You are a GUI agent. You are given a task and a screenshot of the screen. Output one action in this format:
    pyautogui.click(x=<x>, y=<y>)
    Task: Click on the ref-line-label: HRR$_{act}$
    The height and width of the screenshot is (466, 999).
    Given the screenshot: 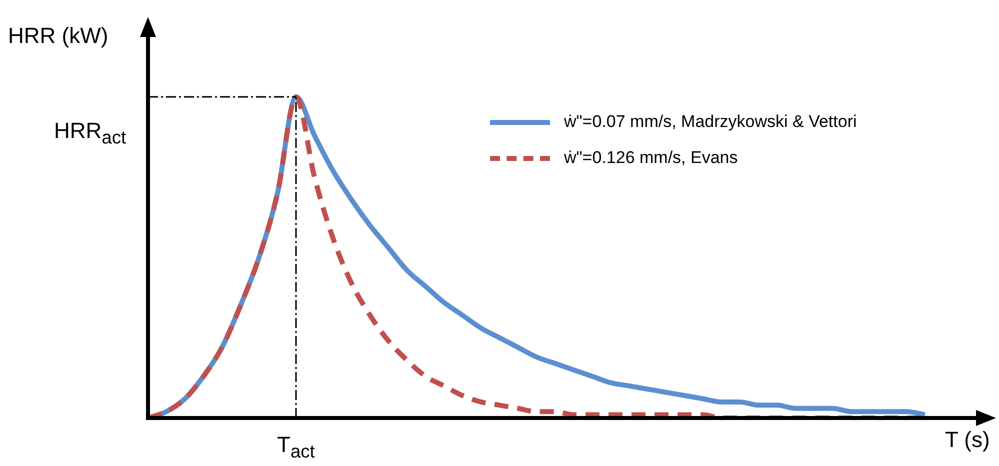 What is the action you would take?
    pyautogui.click(x=90, y=133)
    